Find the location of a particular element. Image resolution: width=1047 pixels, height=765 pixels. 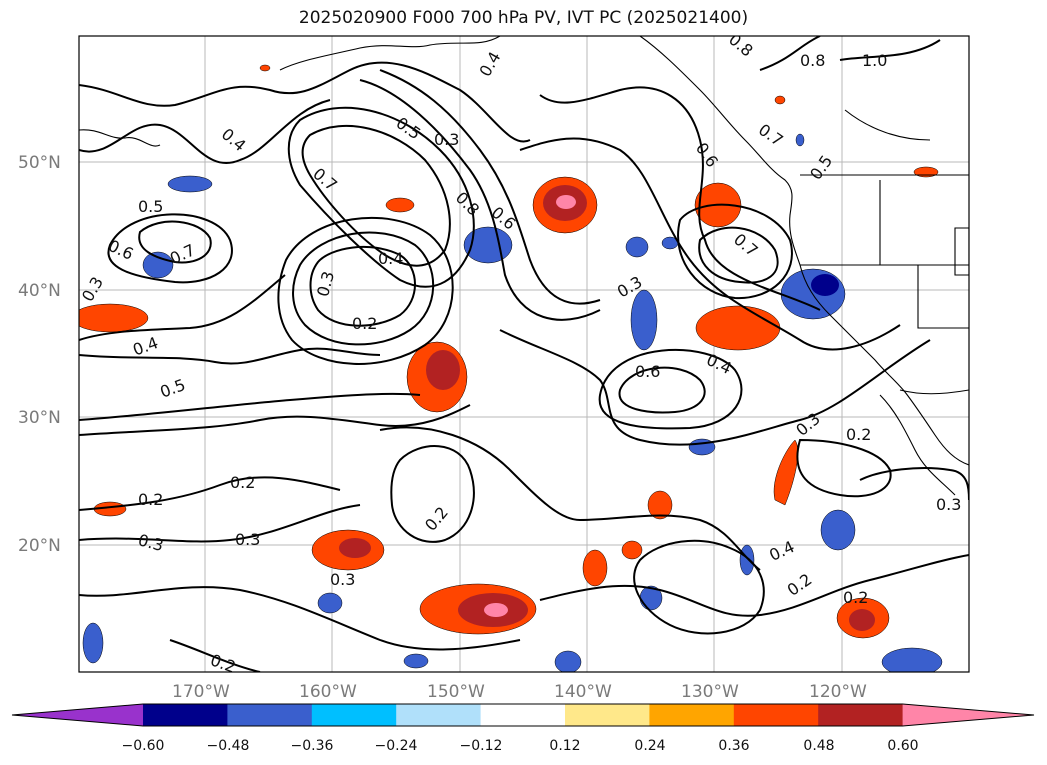

contour-label: 0.5 is located at coordinates (150, 206).